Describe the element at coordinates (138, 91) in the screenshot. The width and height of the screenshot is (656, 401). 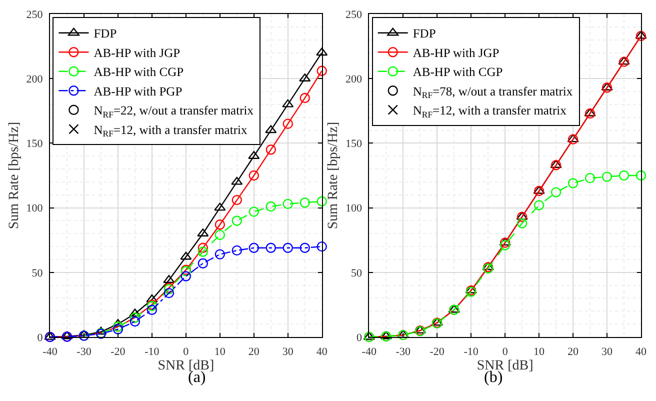
I see `legend-label: AB-HP with PGP` at that location.